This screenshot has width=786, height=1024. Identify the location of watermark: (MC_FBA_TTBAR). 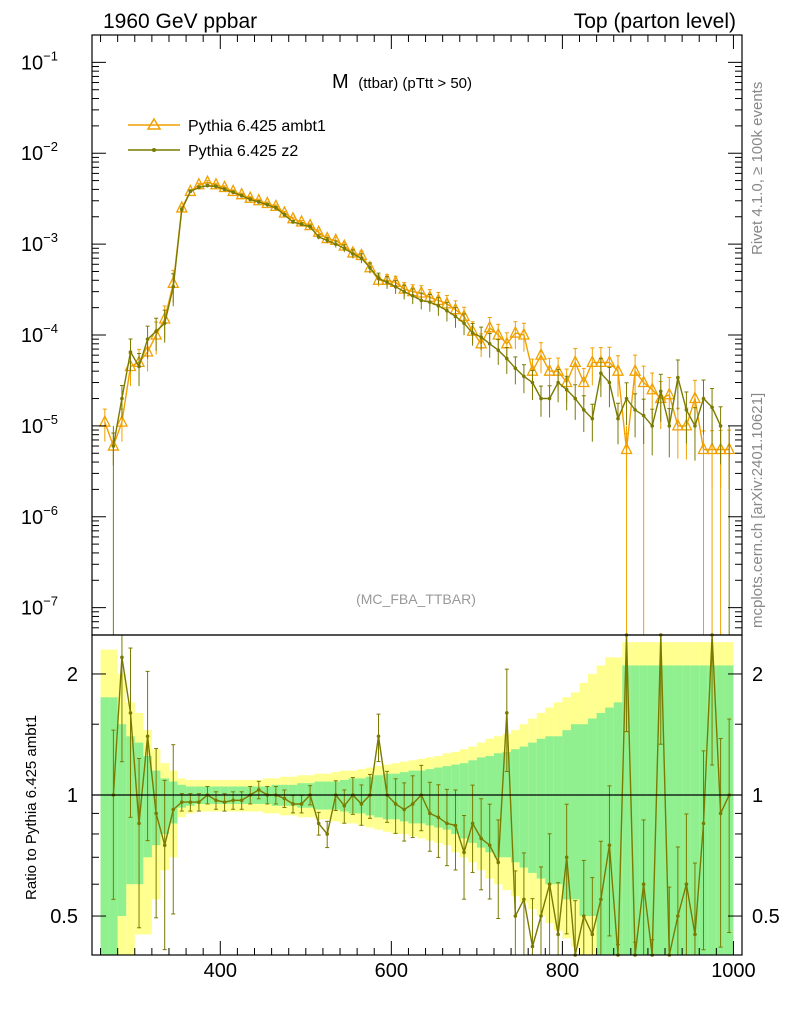
(416, 599).